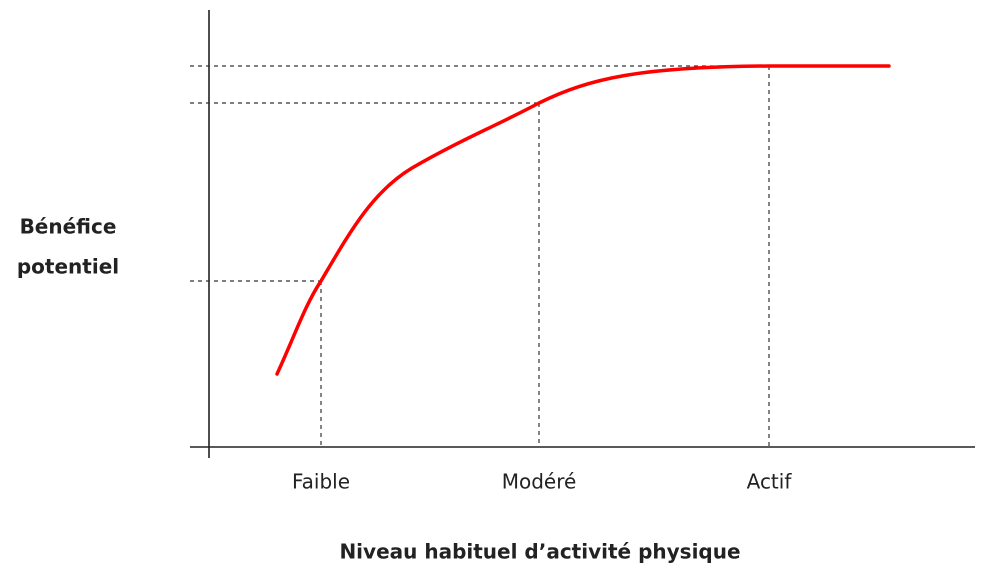 The image size is (998, 571). Describe the element at coordinates (539, 482) in the screenshot. I see `x-tick-label: Modéré` at that location.